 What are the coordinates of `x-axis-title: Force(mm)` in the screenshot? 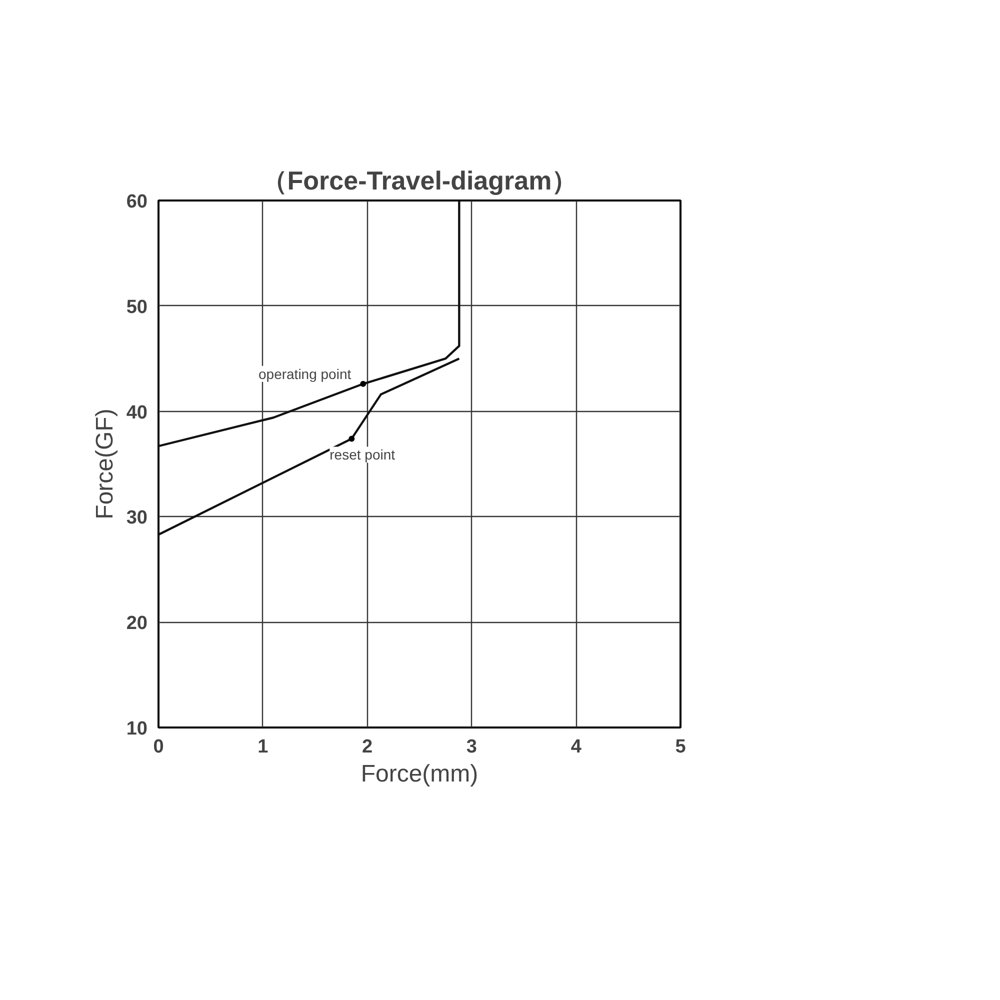 It's located at (419, 774).